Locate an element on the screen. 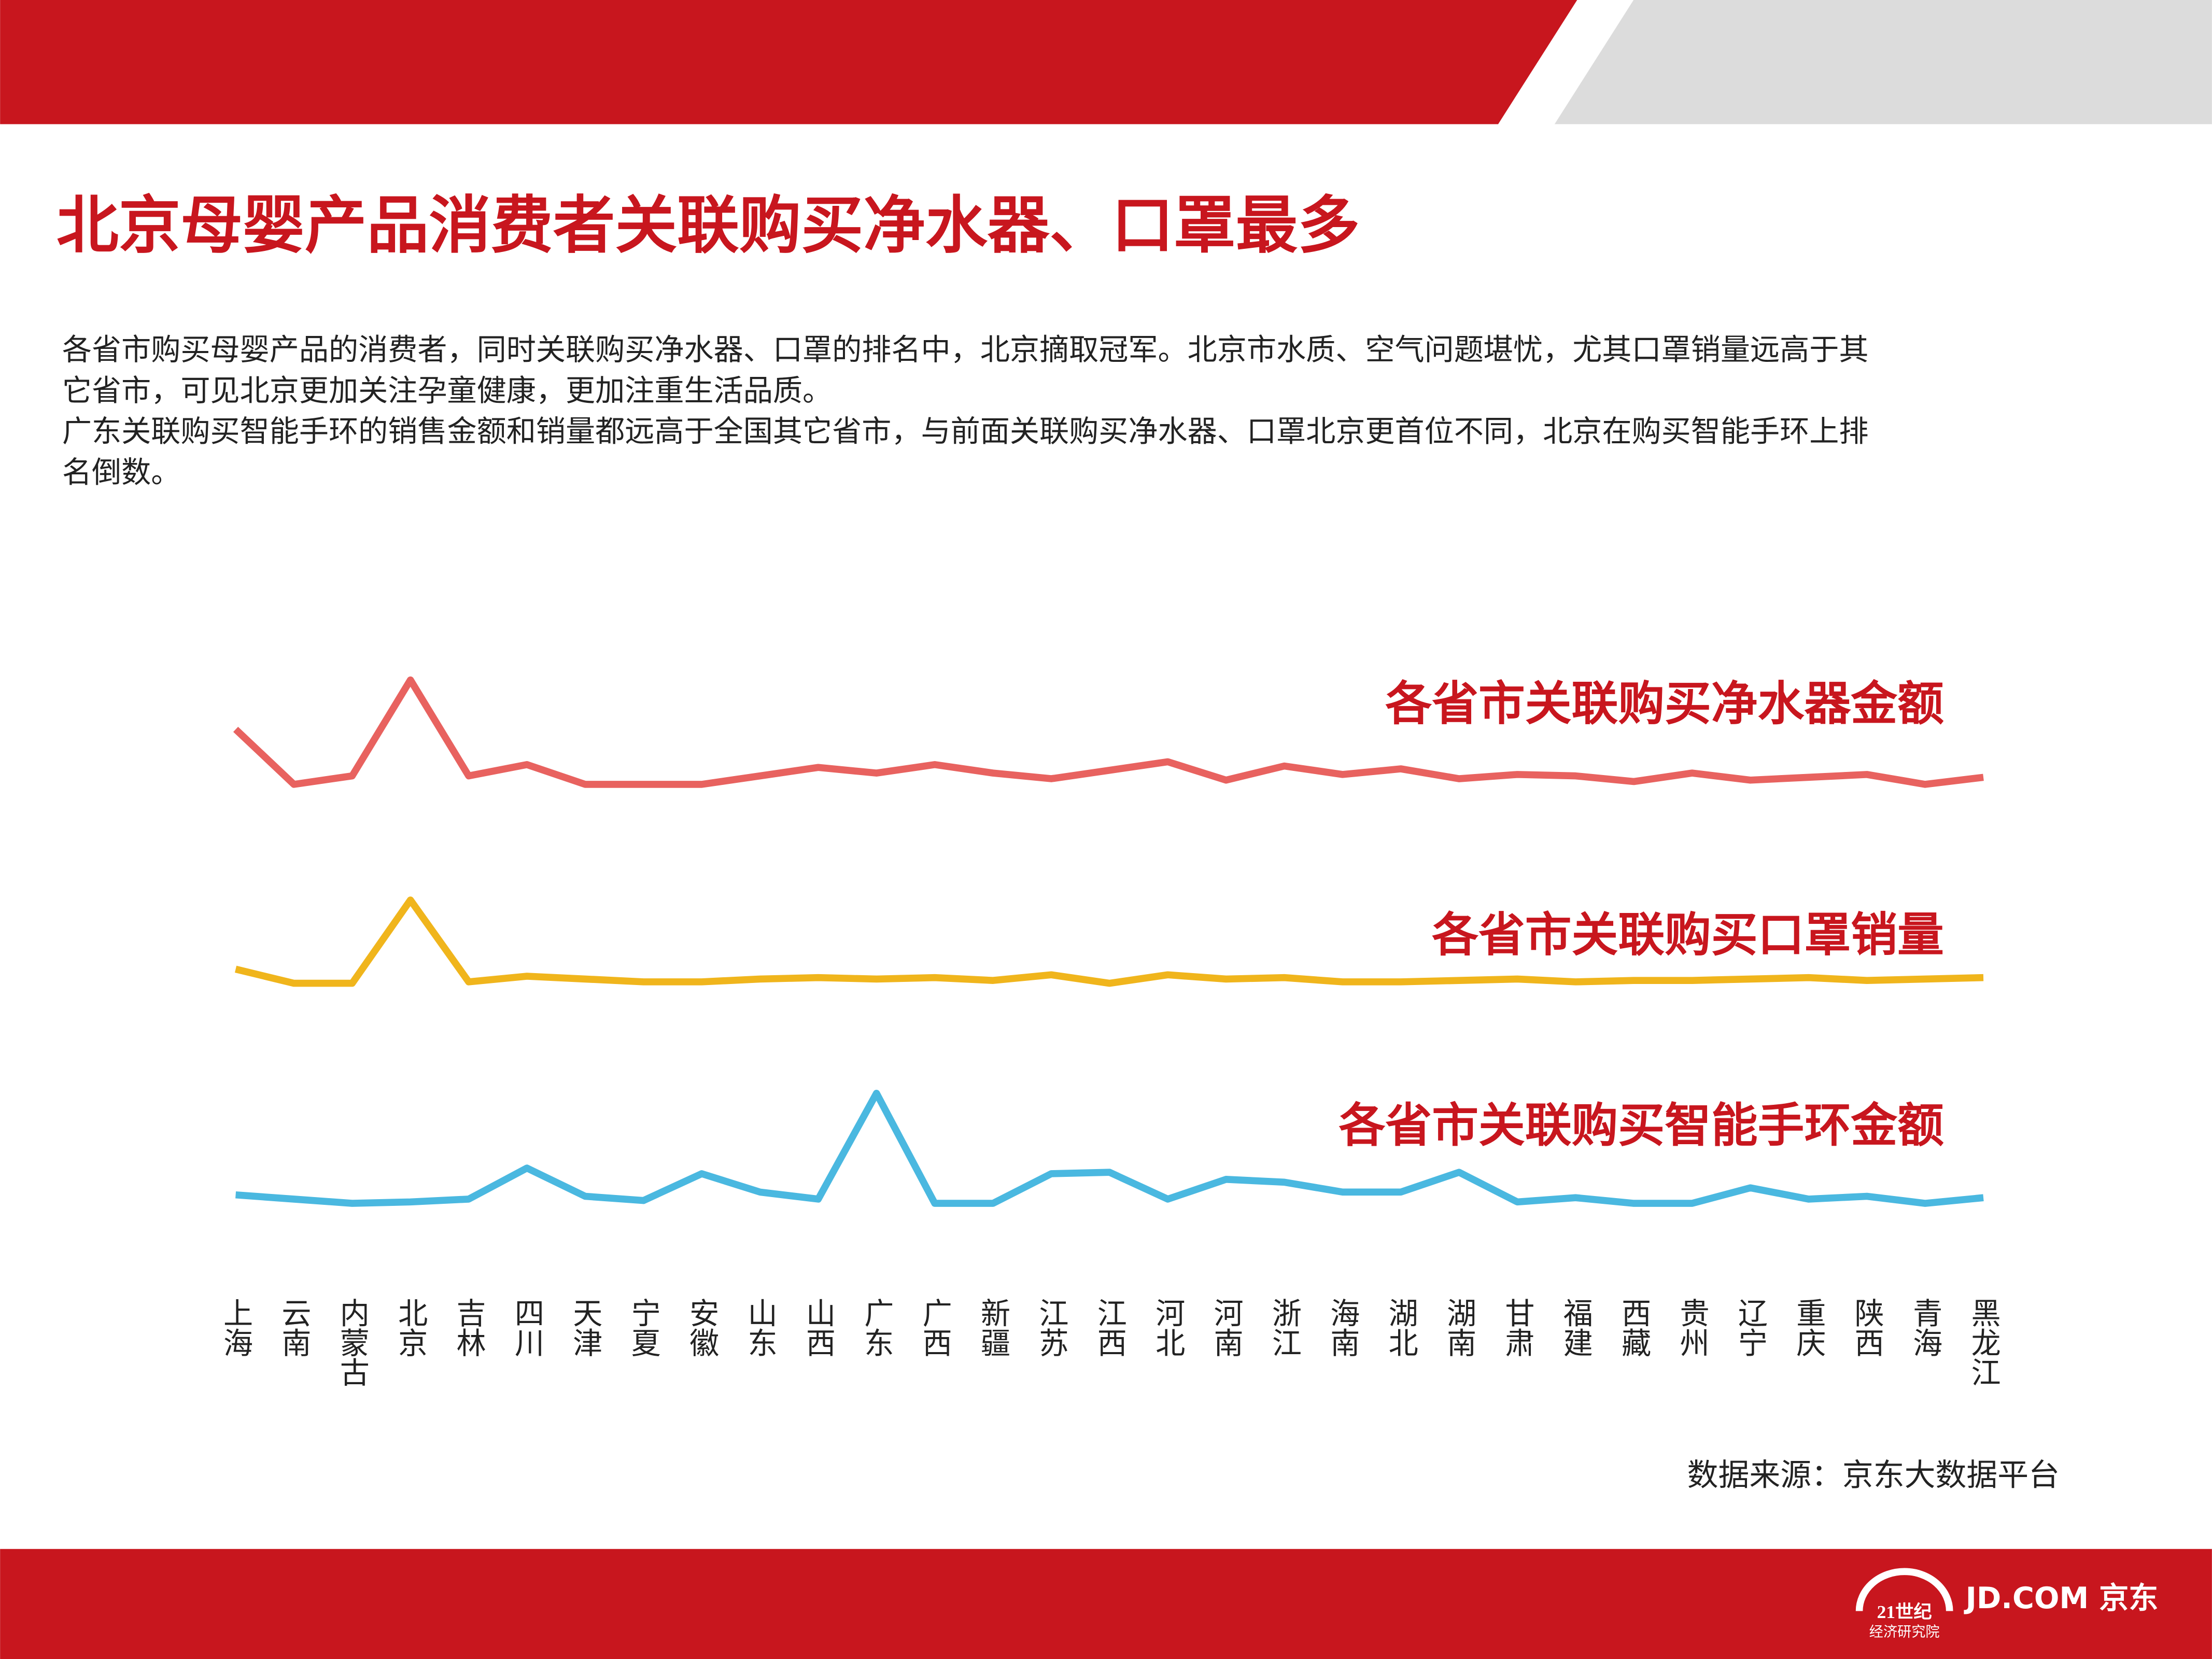 The width and height of the screenshot is (2212, 1659). header-band is located at coordinates (788, 62).